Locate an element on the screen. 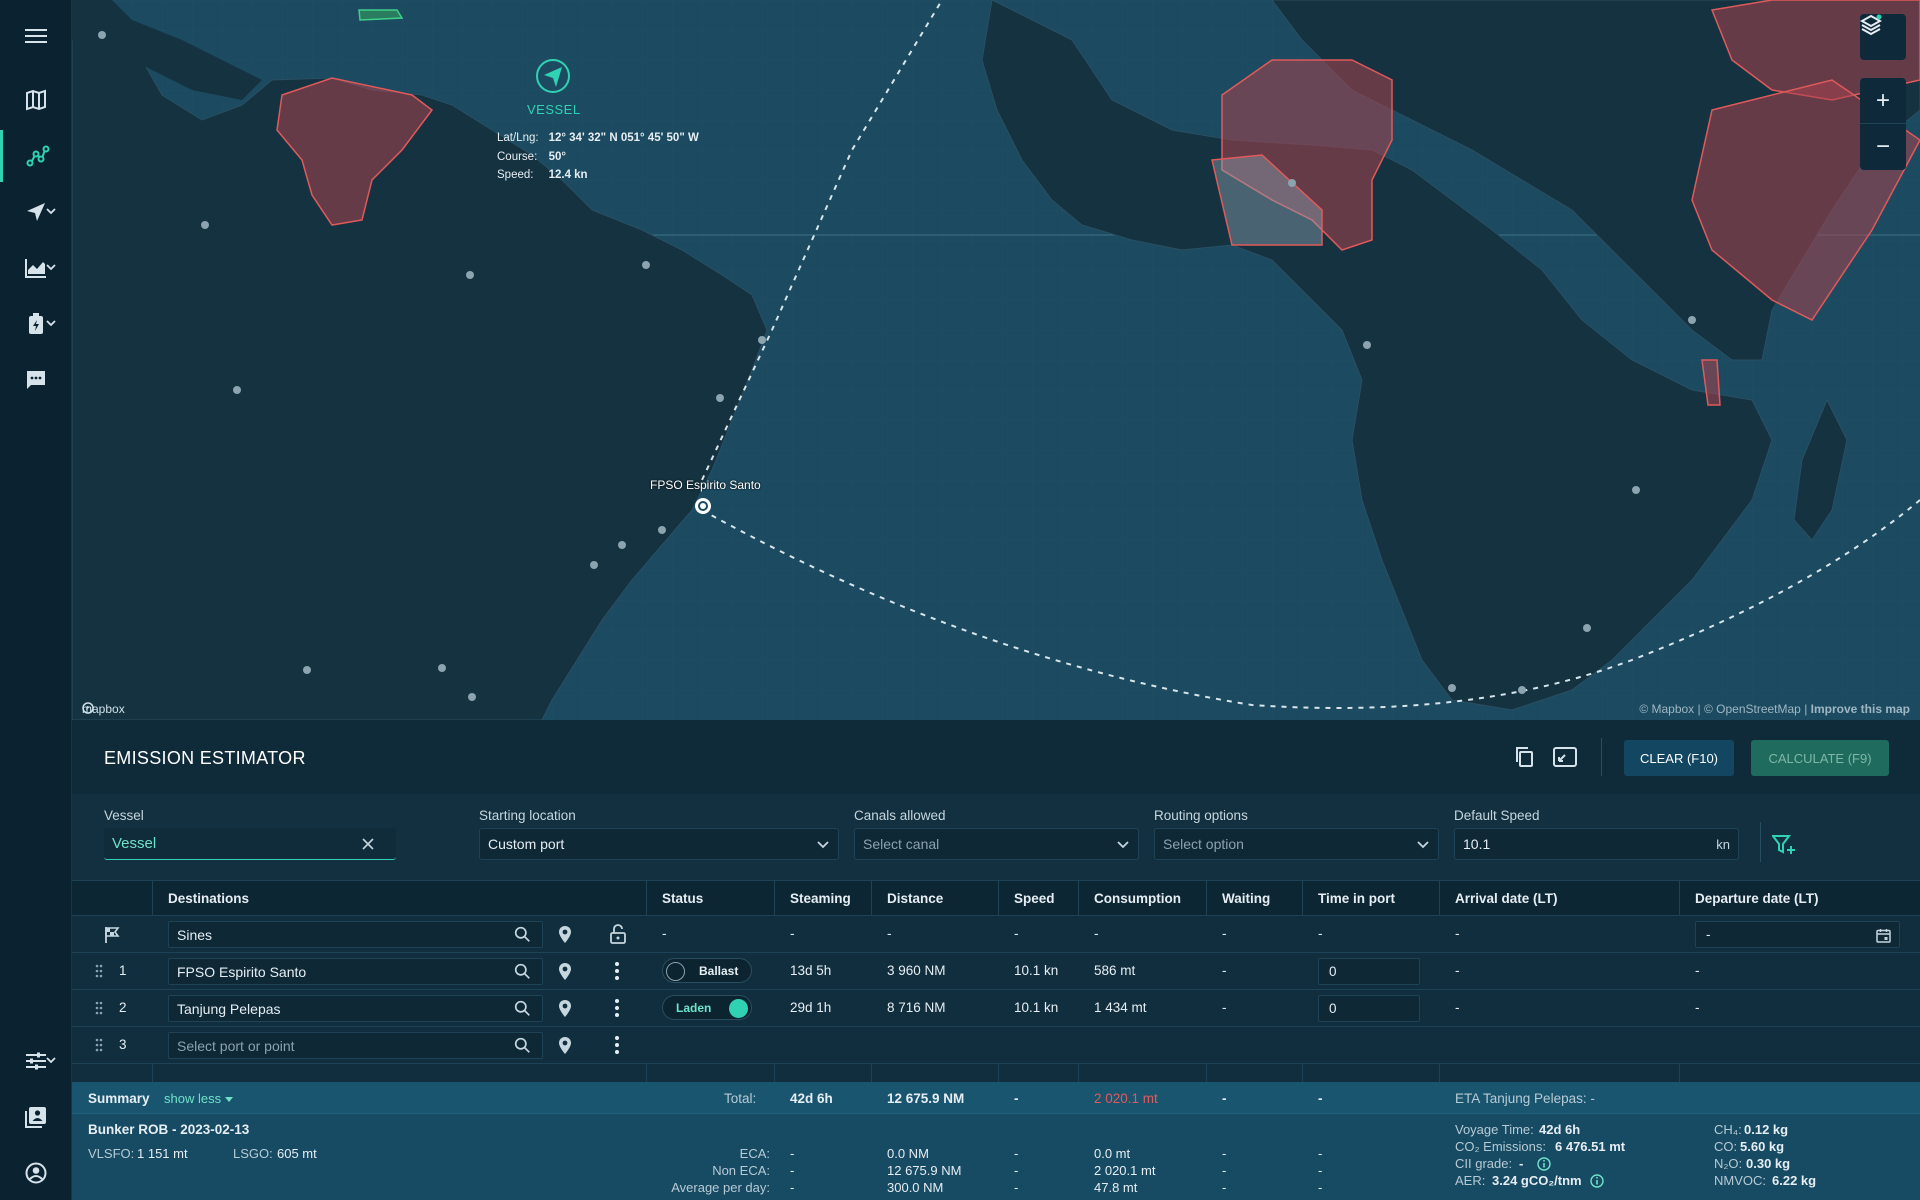  start-destination-input: Sines is located at coordinates (355, 934).